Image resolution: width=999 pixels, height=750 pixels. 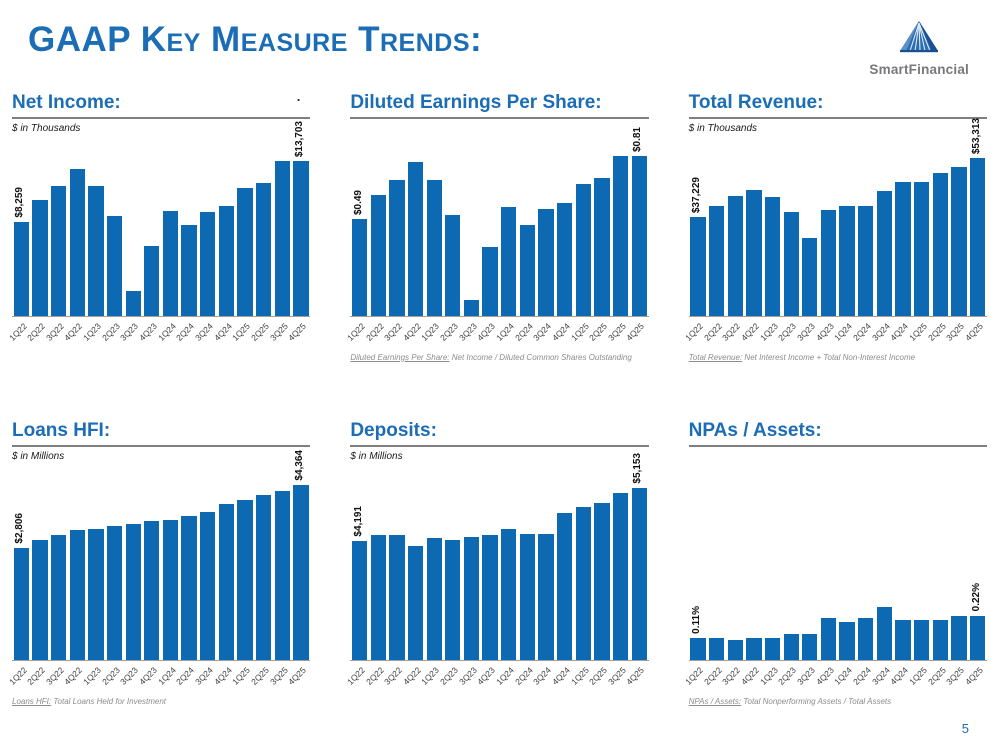 I want to click on bar-slot: $2,806, so click(x=21, y=571).